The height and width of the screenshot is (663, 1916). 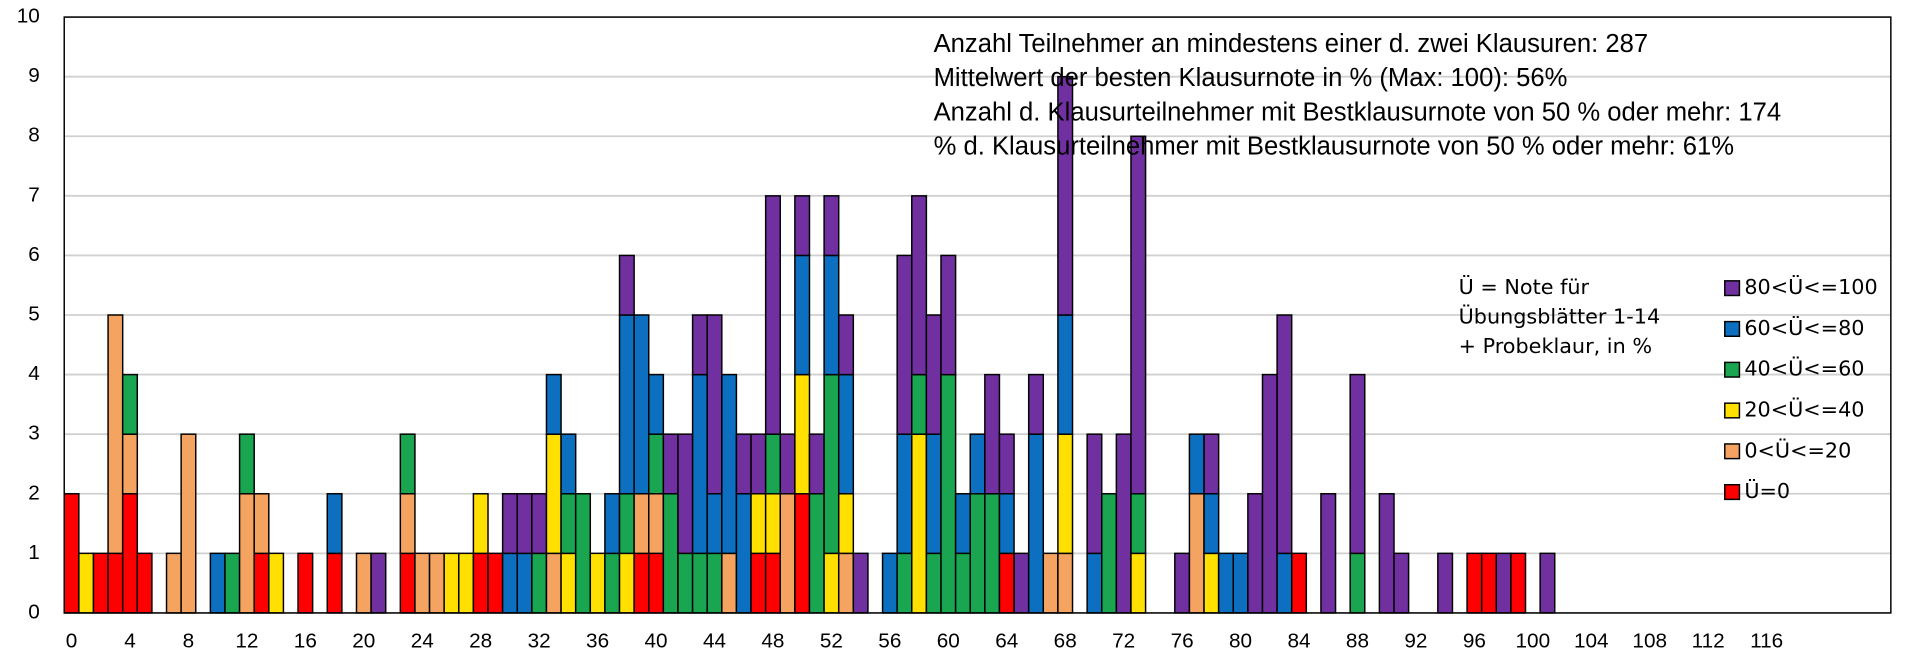 I want to click on x-tick-label: 92, so click(x=1415, y=641).